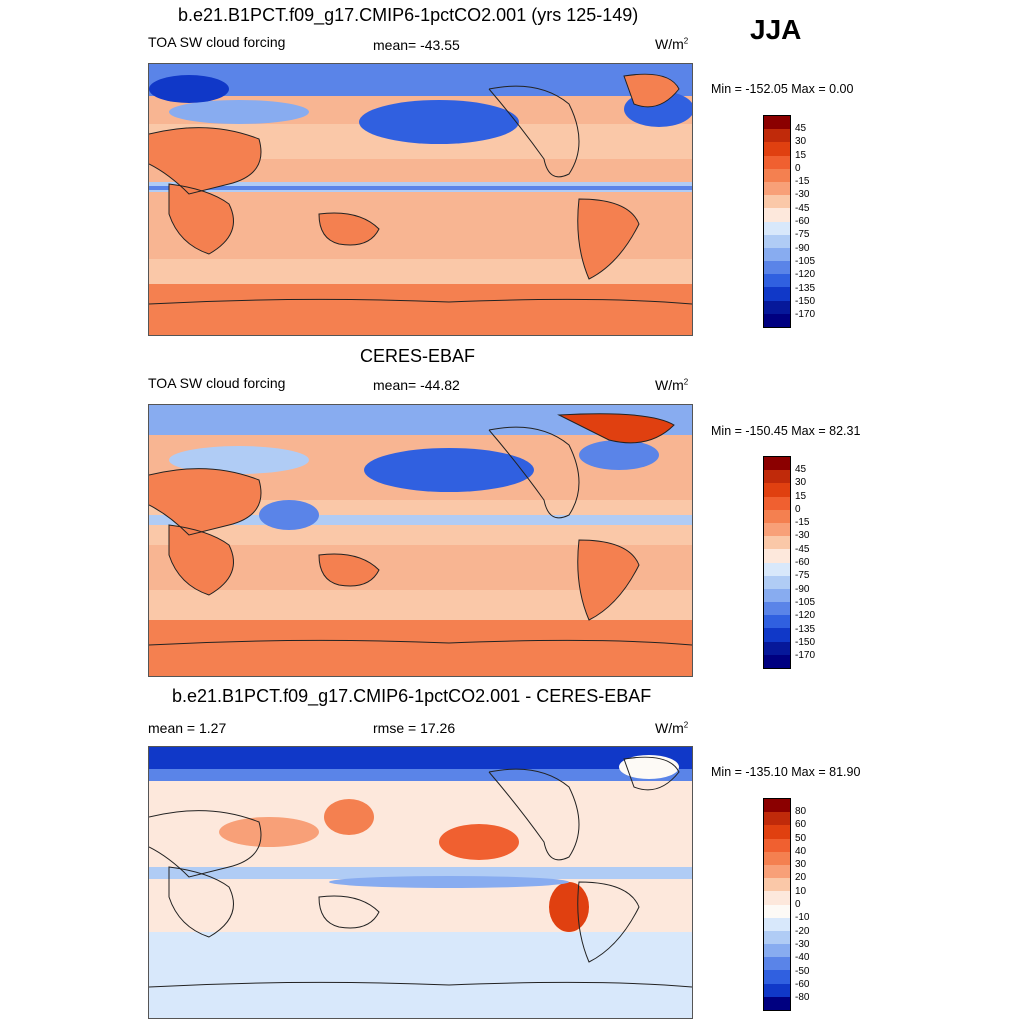 This screenshot has height=1024, width=1024. I want to click on panel3-map, so click(420, 882).